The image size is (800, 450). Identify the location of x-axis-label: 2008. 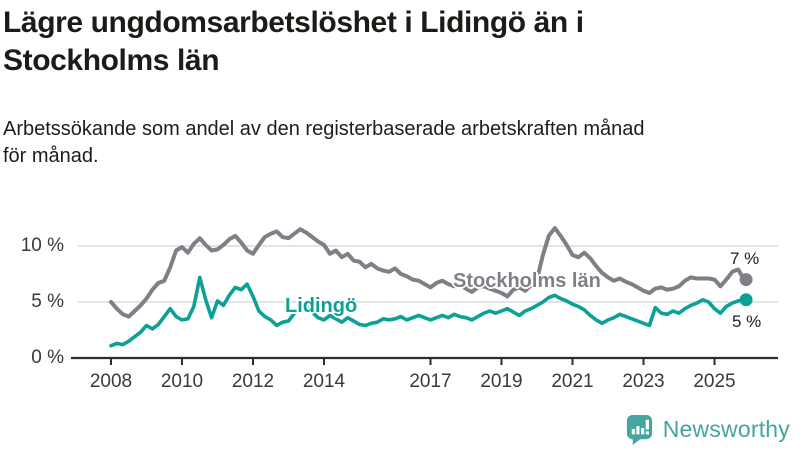
(111, 381).